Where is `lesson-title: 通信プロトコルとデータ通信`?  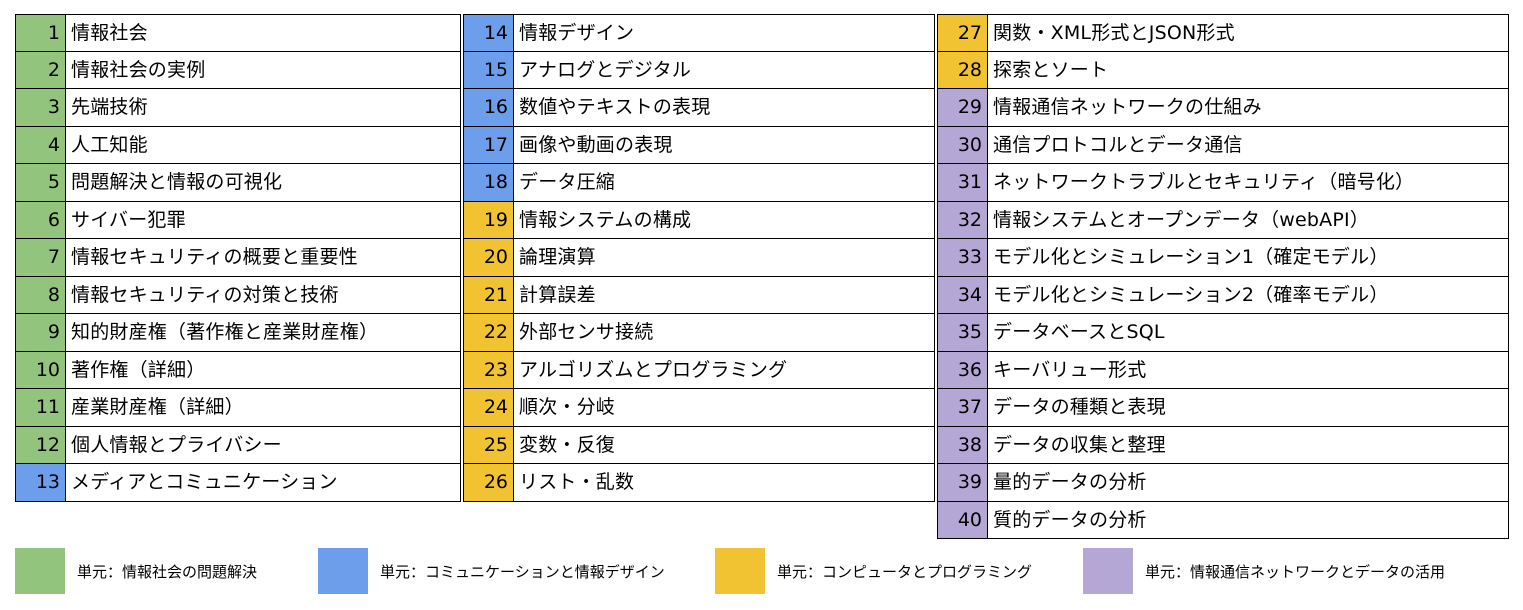
lesson-title: 通信プロトコルとデータ通信 is located at coordinates (1118, 144).